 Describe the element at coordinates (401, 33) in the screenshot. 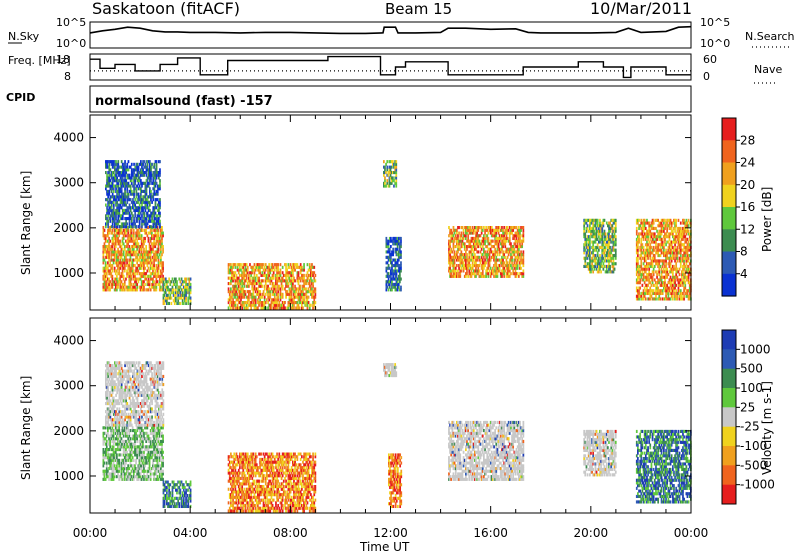

I see `noise-panel: N.Sky 10^5 10^0 10^5 10^0 N.Search` at that location.